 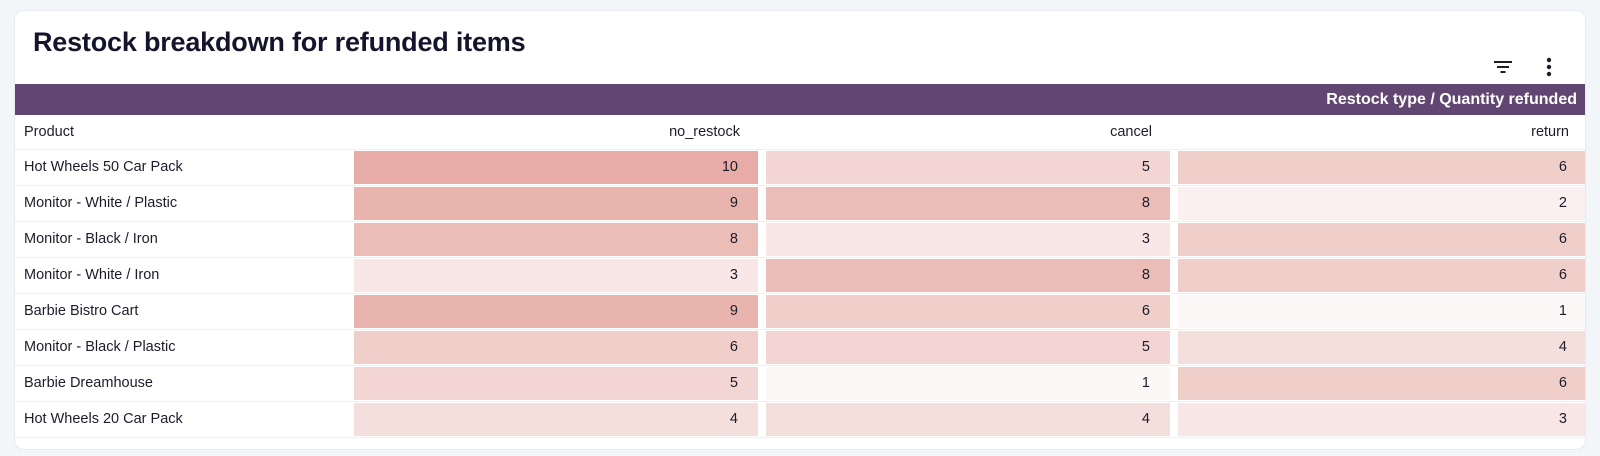 I want to click on product-cell: Hot Wheels 50 Car Pack, so click(x=103, y=167).